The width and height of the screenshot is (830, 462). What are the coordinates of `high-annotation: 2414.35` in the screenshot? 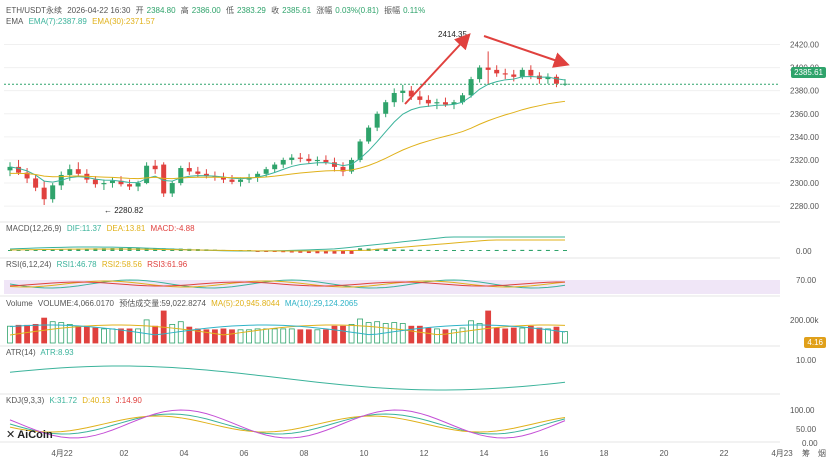 It's located at (452, 34).